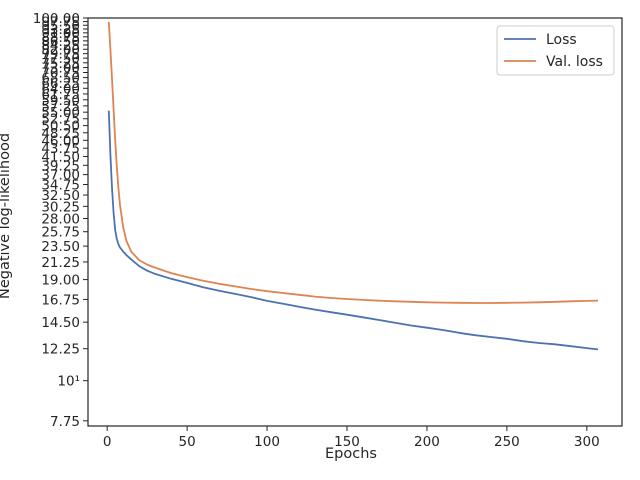 This screenshot has width=640, height=480. Describe the element at coordinates (60, 42) in the screenshot. I see `y-tick-label: 86.50` at that location.